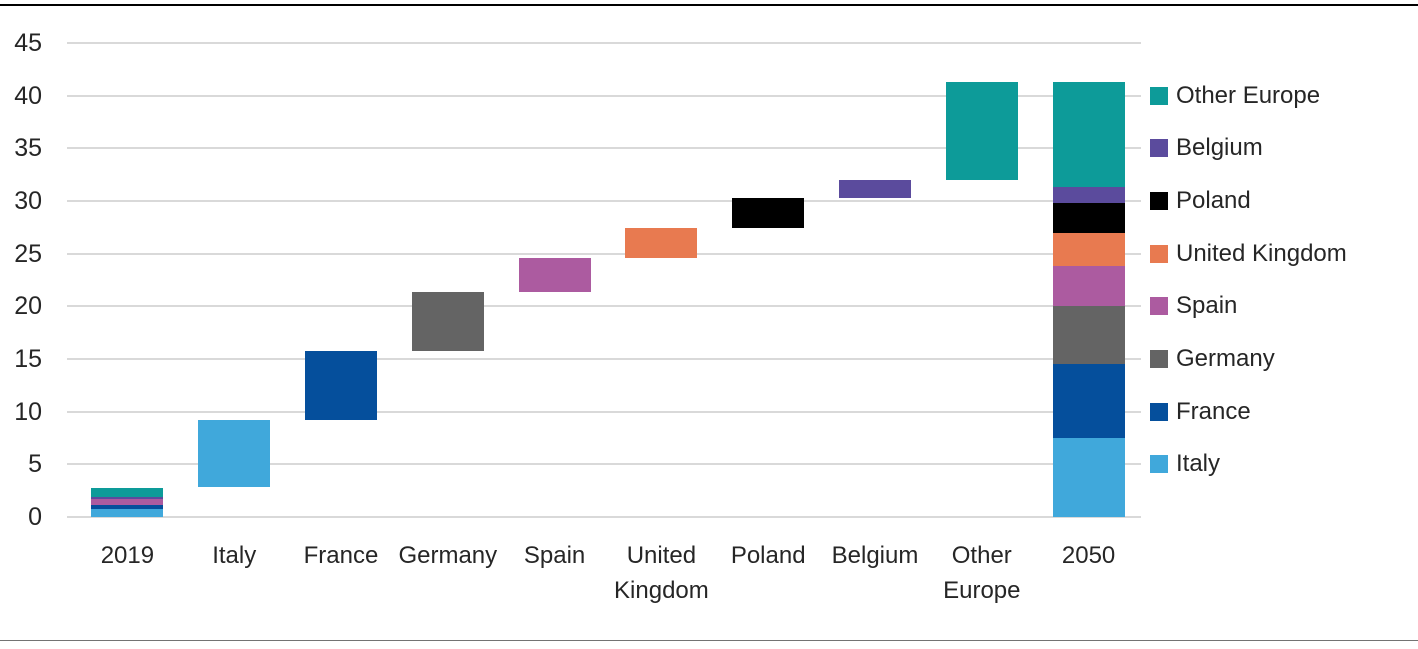 This screenshot has width=1418, height=649. What do you see at coordinates (28, 253) in the screenshot?
I see `y-axis-tick-label: 25` at bounding box center [28, 253].